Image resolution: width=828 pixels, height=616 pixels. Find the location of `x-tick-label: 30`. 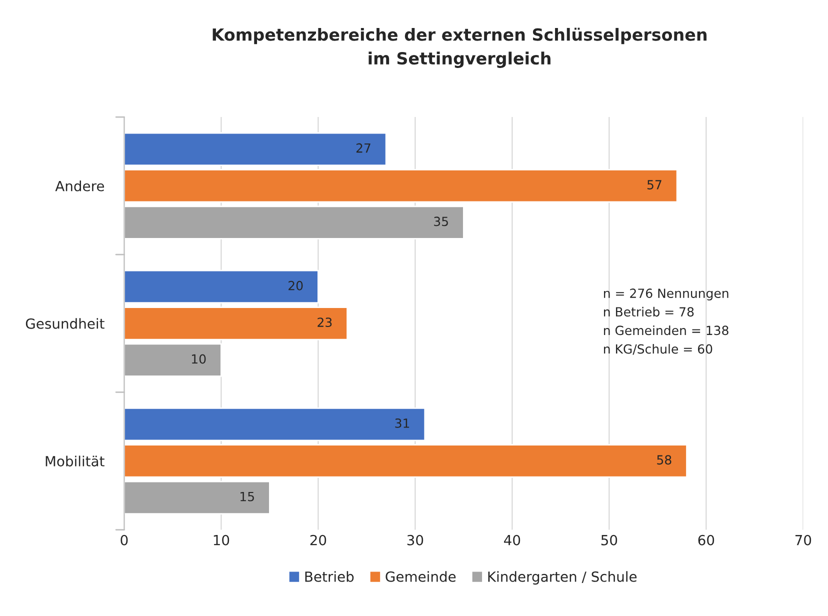

x-tick-label: 30 is located at coordinates (415, 540).